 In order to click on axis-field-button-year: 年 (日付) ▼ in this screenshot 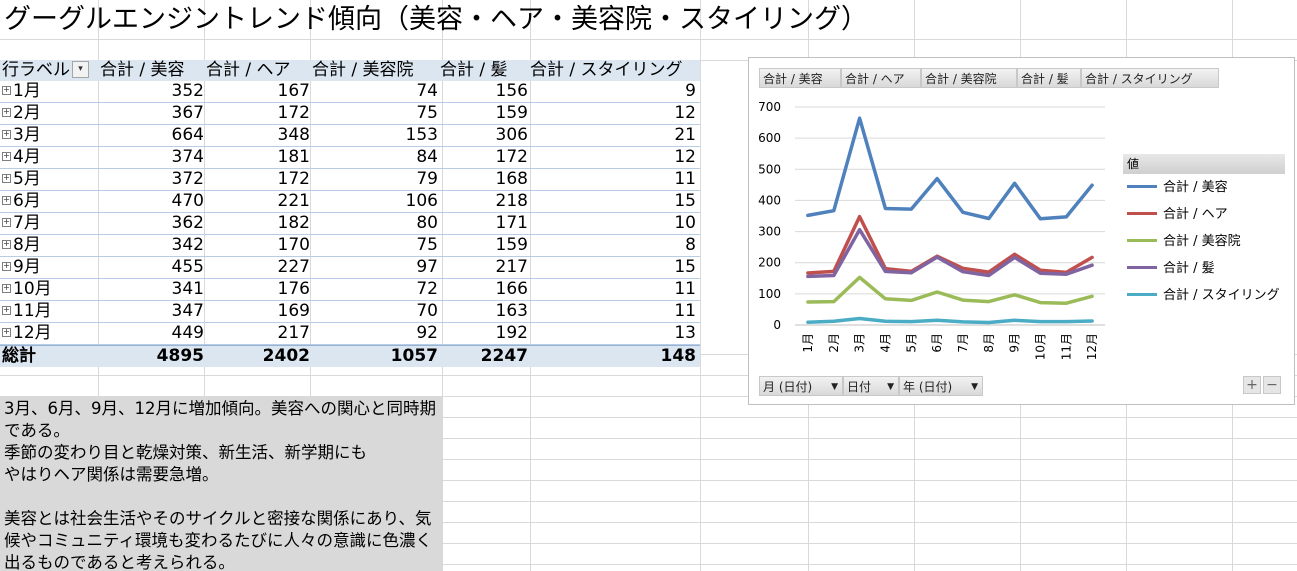, I will do `click(941, 386)`.